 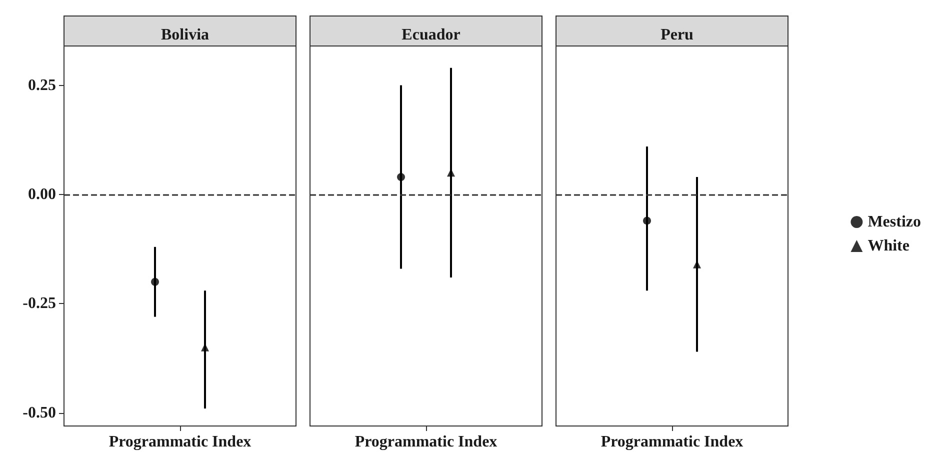 What do you see at coordinates (42, 195) in the screenshot?
I see `y-tick-label: 0.00` at bounding box center [42, 195].